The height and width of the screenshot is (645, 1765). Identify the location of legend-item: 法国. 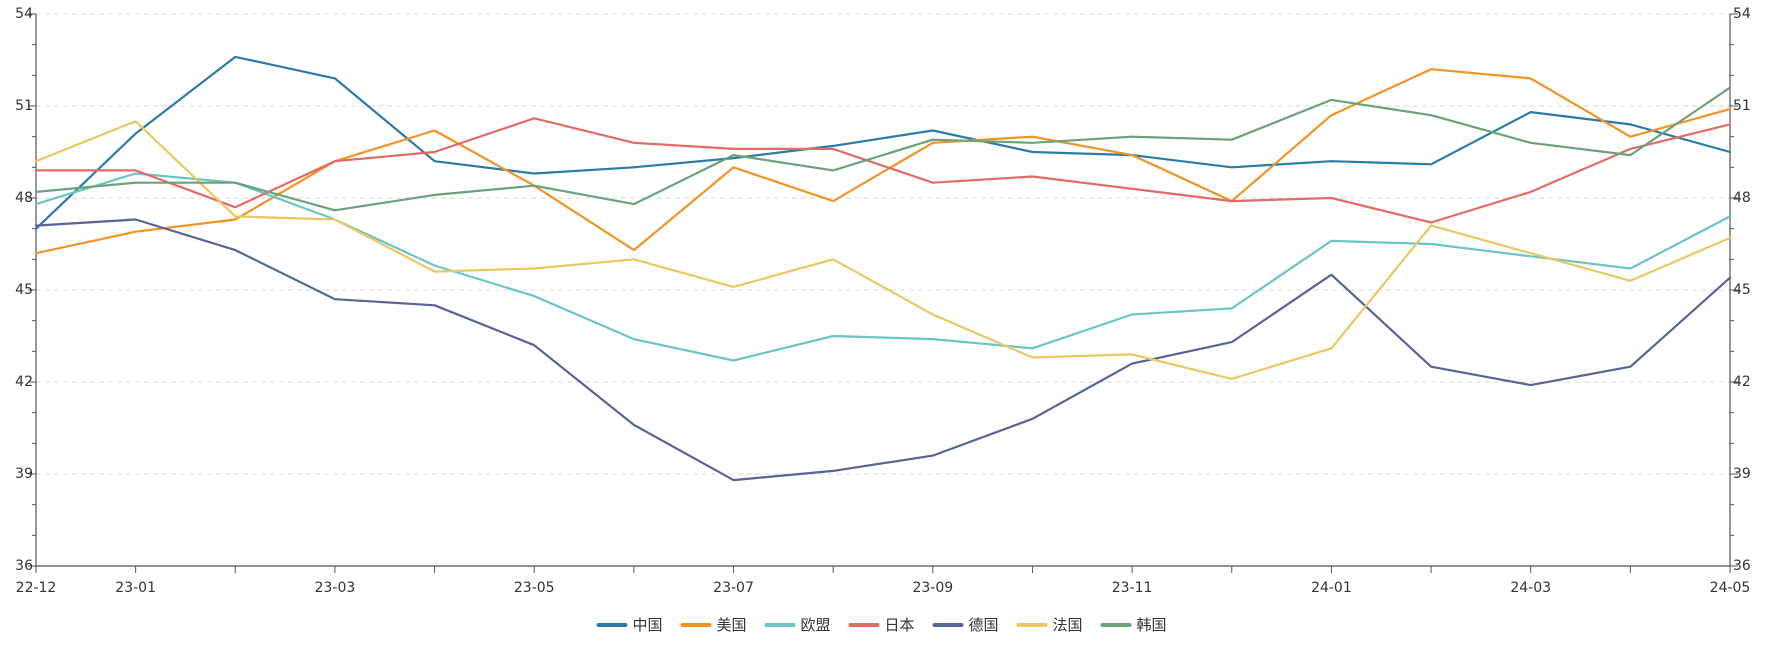
(1049, 625).